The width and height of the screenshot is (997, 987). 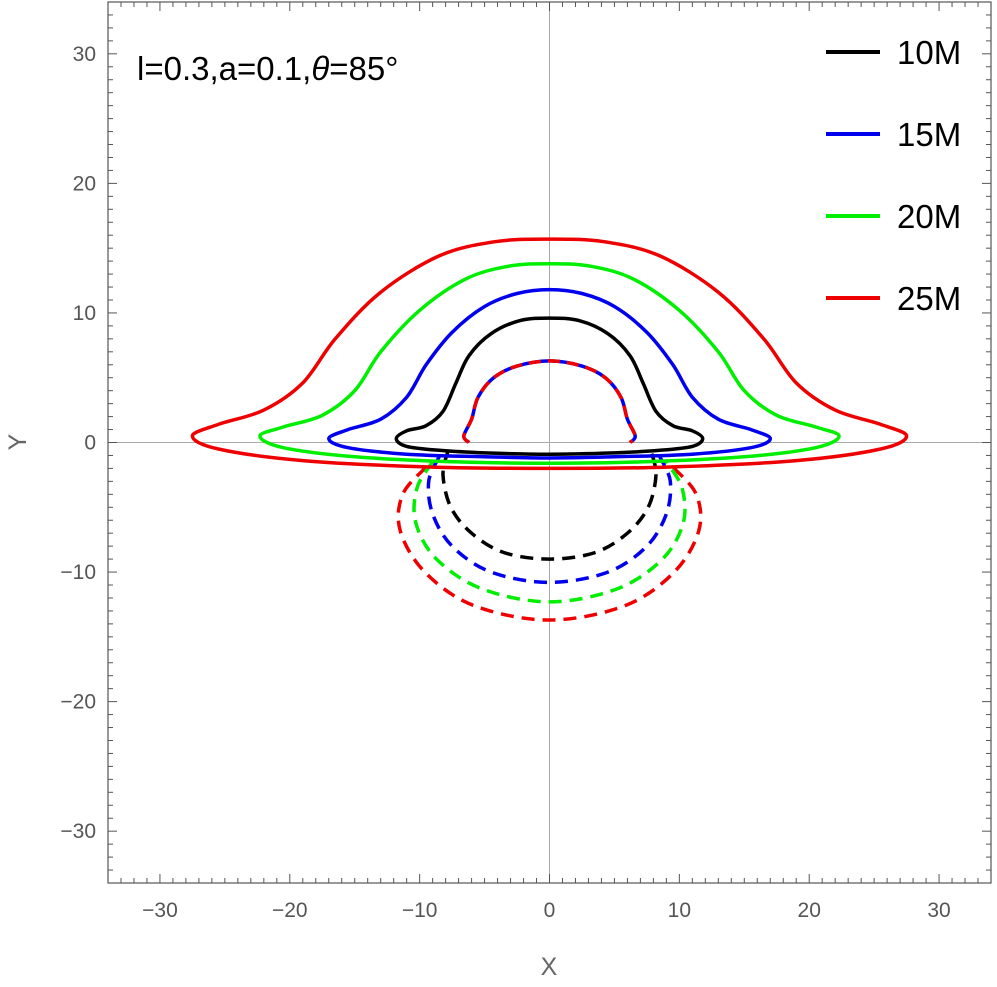 What do you see at coordinates (78, 831) in the screenshot?
I see `y-tick-label: −30` at bounding box center [78, 831].